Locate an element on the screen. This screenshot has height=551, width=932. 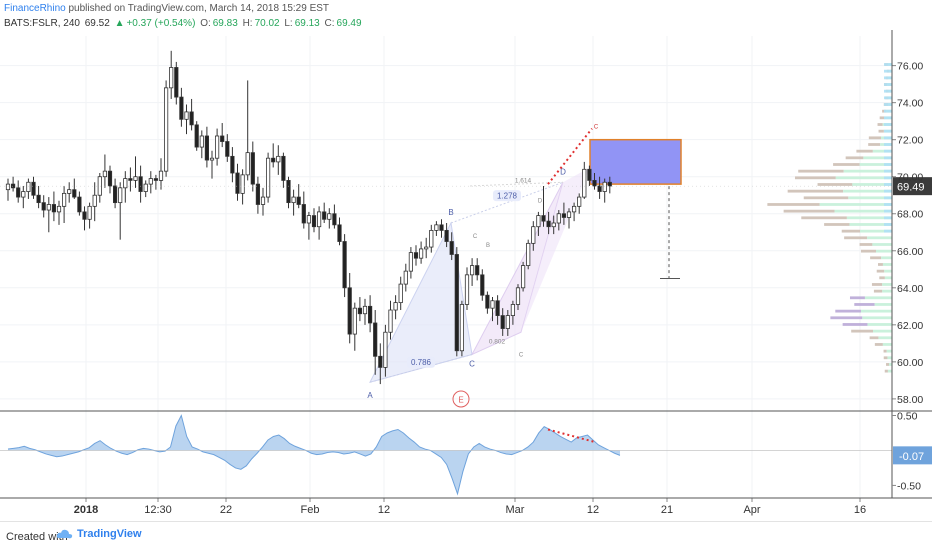
close-label: C: is located at coordinates (329, 23).